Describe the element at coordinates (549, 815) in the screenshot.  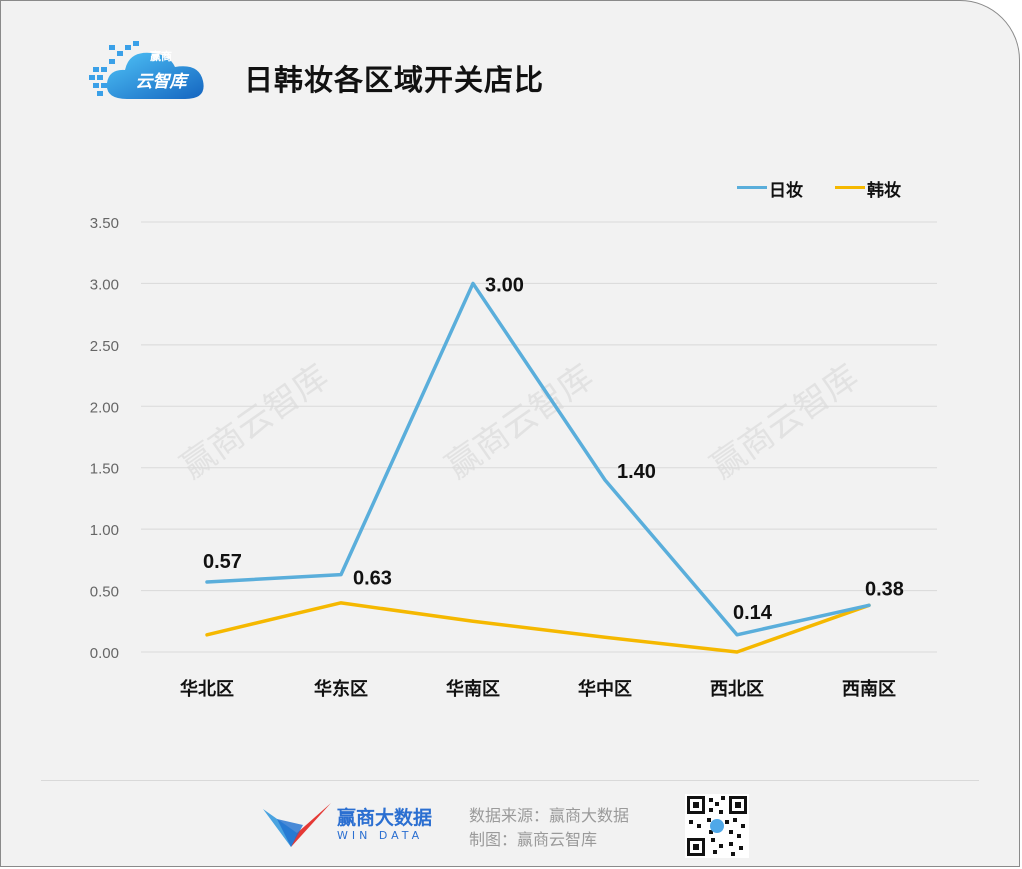
I see `data-source-line: 数据来源：赢商大数据` at that location.